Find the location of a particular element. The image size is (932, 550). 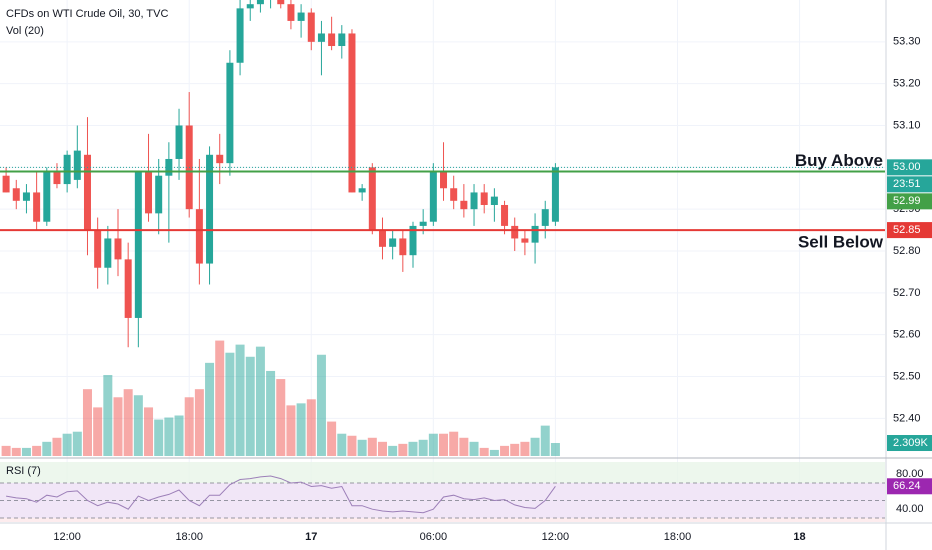

rsi-tag-text: 66.24 is located at coordinates (907, 486).